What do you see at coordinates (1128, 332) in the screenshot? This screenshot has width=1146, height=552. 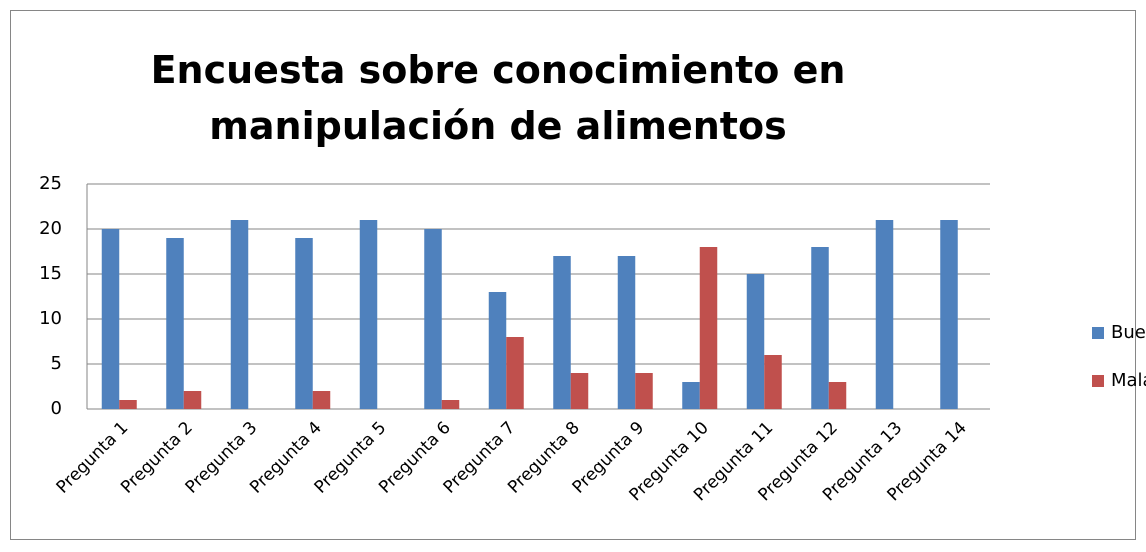 I see `legend-label: Buenas` at bounding box center [1128, 332].